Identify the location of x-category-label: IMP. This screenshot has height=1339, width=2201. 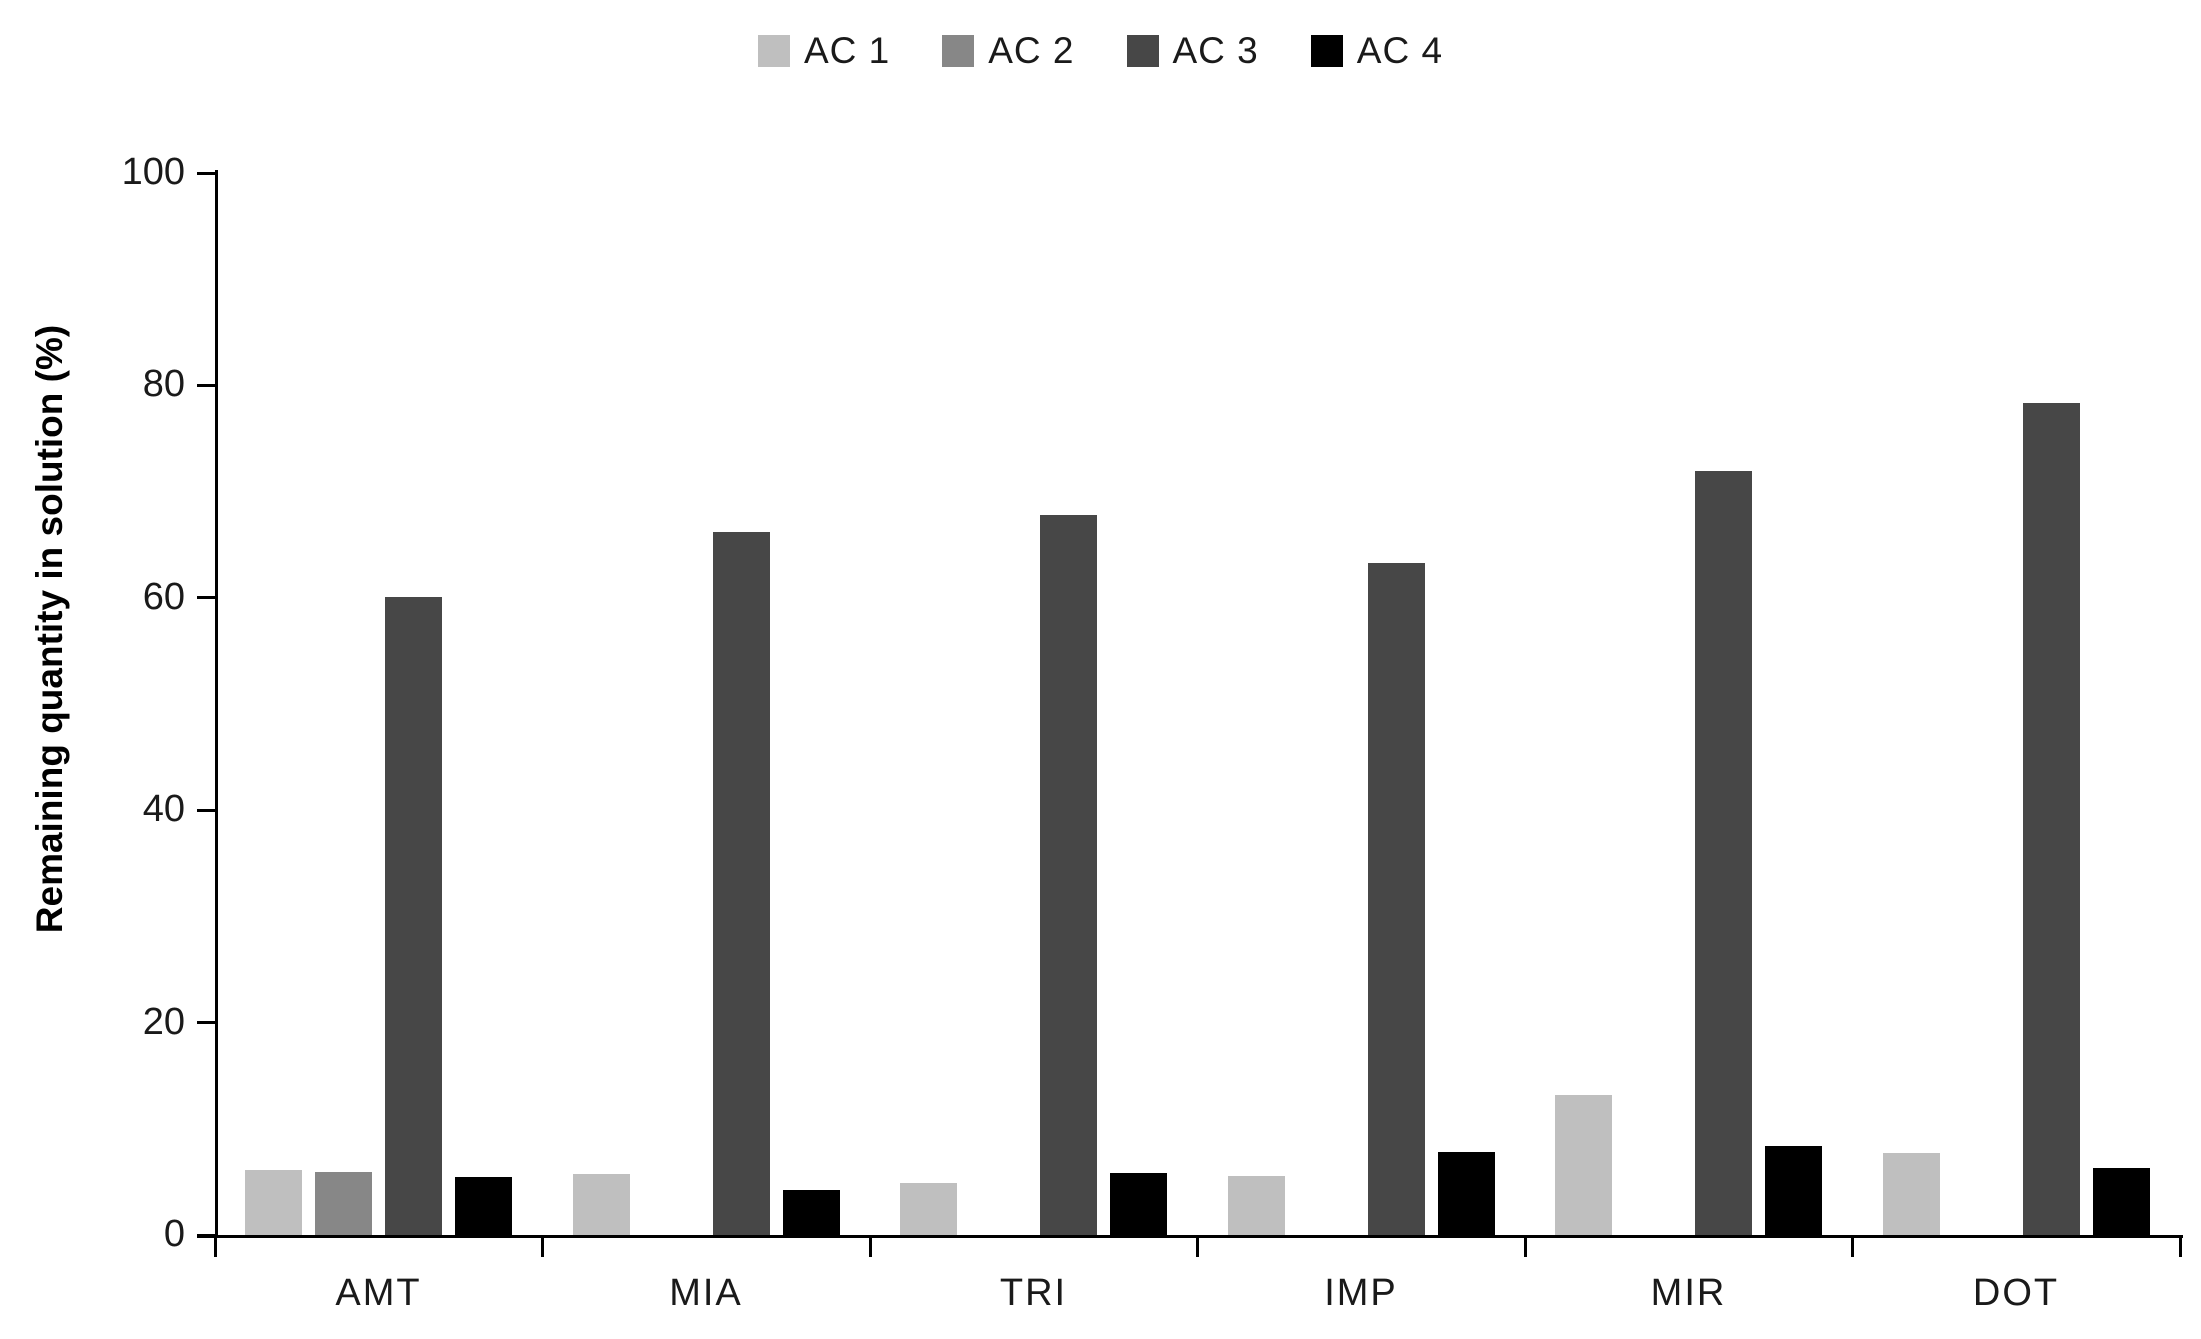
(1361, 1293).